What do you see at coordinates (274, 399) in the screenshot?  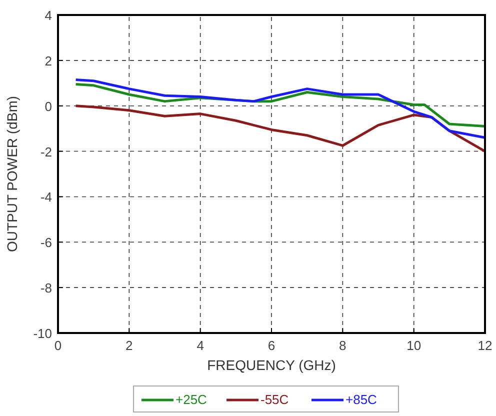 I see `legend-label: -55C` at bounding box center [274, 399].